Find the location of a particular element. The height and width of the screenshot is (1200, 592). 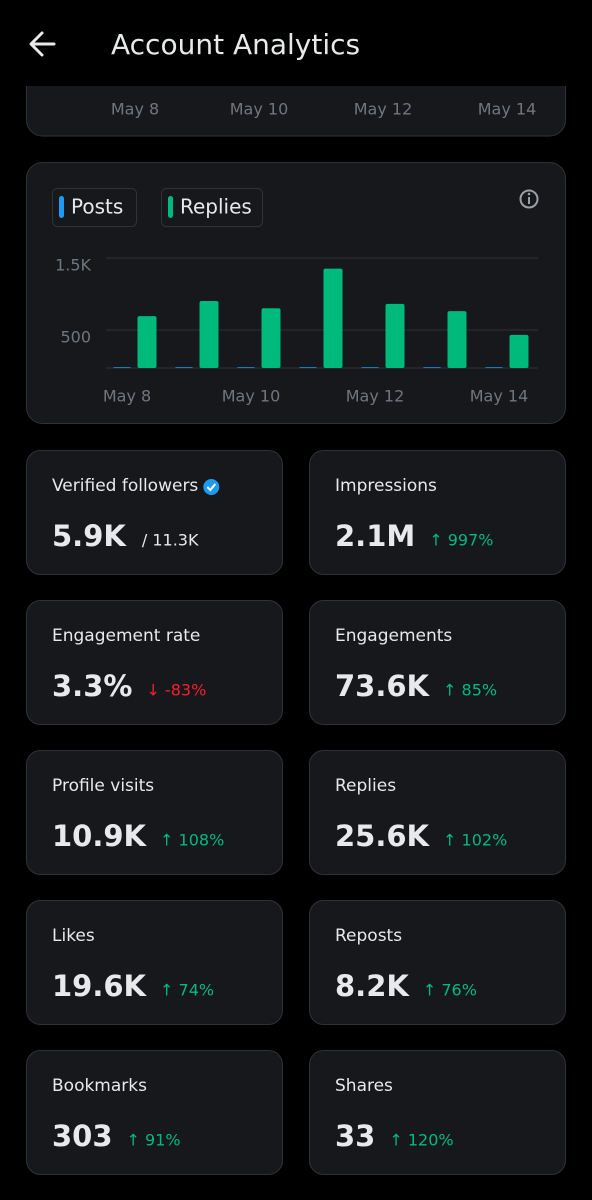

stat-change: ↑ 91% is located at coordinates (154, 1140).